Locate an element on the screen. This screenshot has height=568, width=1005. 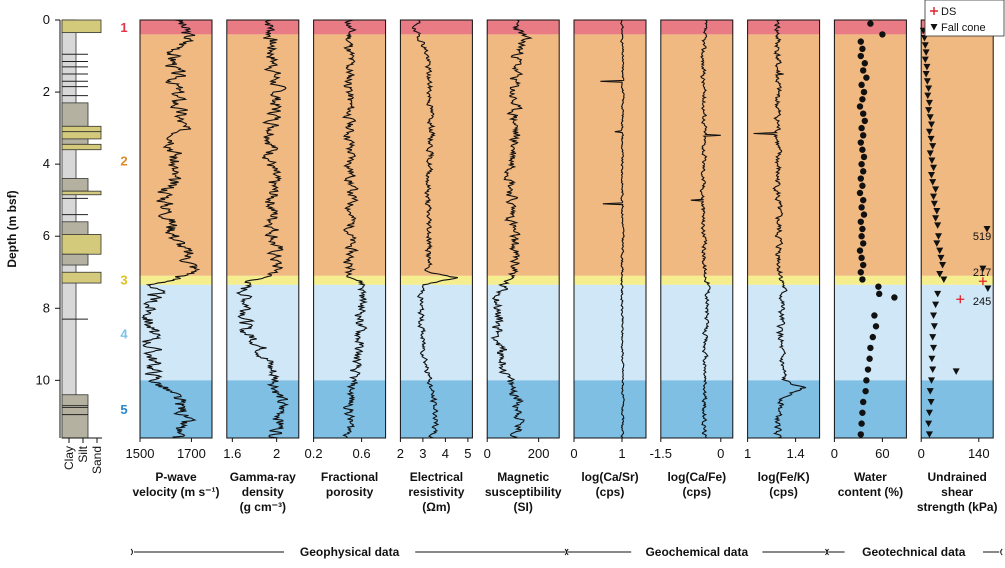
track-ca-sr: 0 1 log(Ca/Sr)(cps) is located at coordinates (608, 259).